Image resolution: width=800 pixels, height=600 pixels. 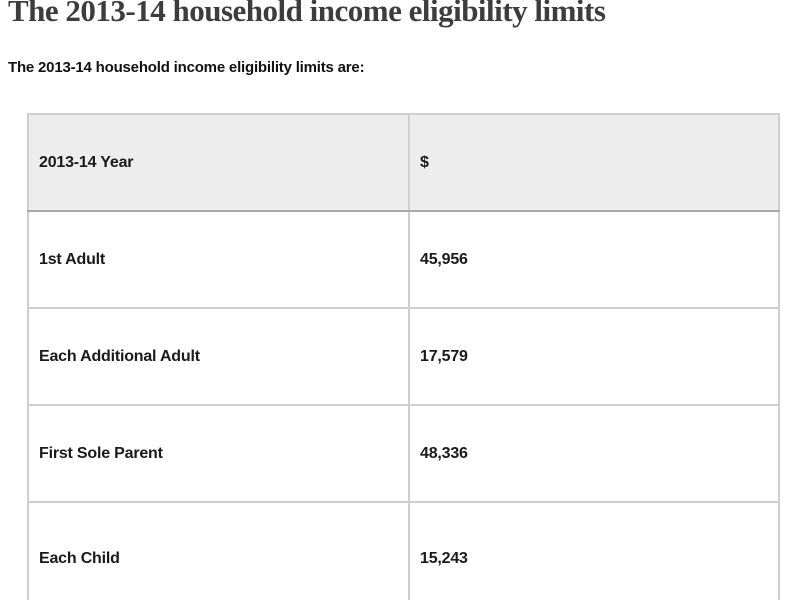 I want to click on column-header-year: 2013-14 Year, so click(x=218, y=162).